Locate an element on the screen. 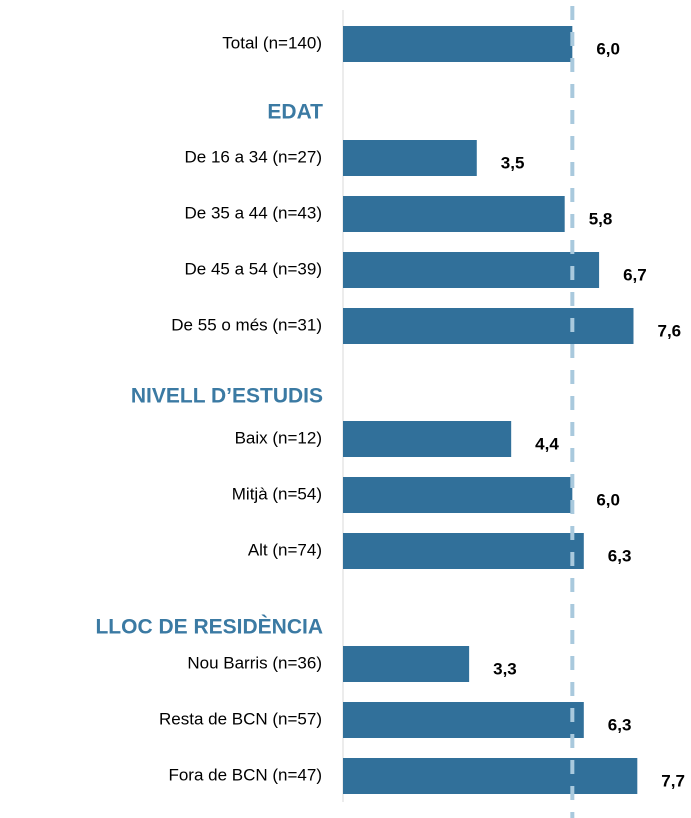 The height and width of the screenshot is (818, 691). y-tick-label: De 16 a 34 (n=27) is located at coordinates (253, 156).